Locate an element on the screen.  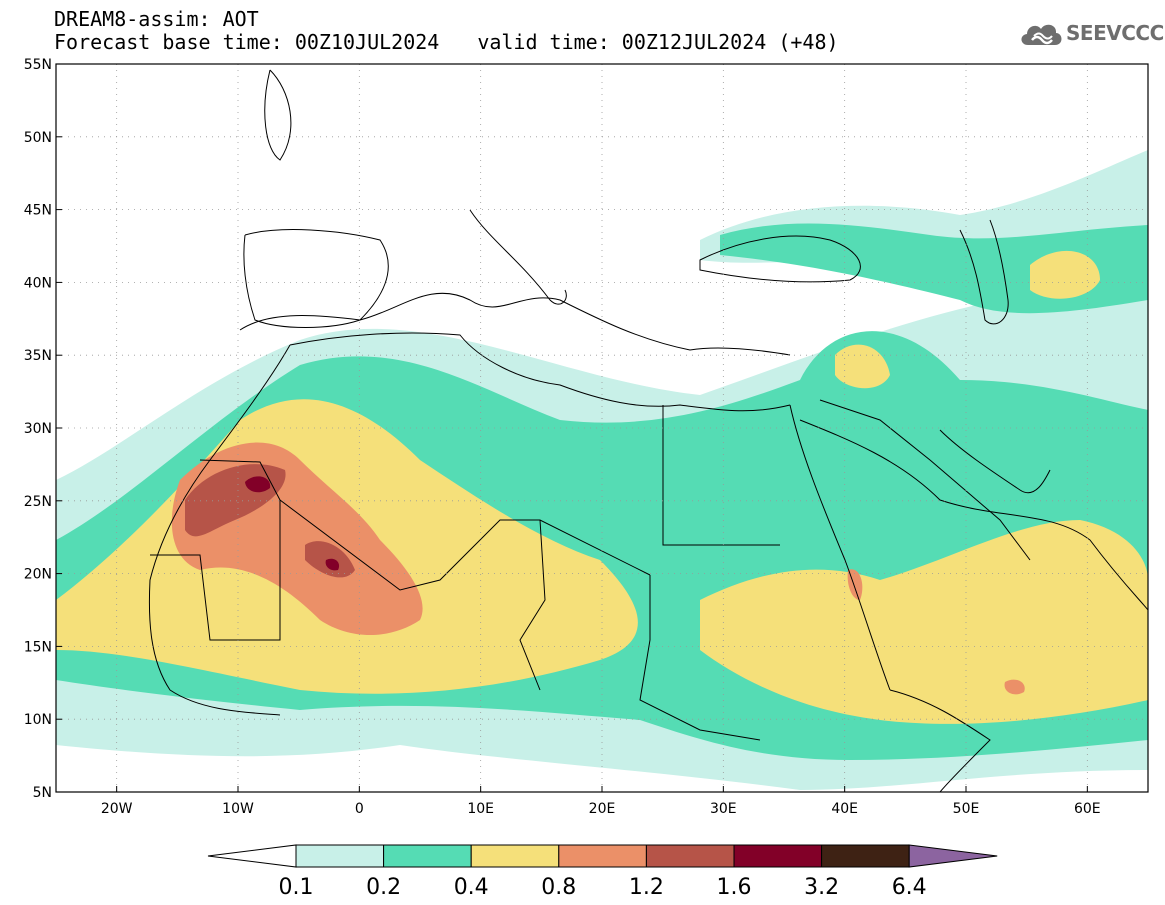
lat-tick-label: 30N is located at coordinates (38, 429).